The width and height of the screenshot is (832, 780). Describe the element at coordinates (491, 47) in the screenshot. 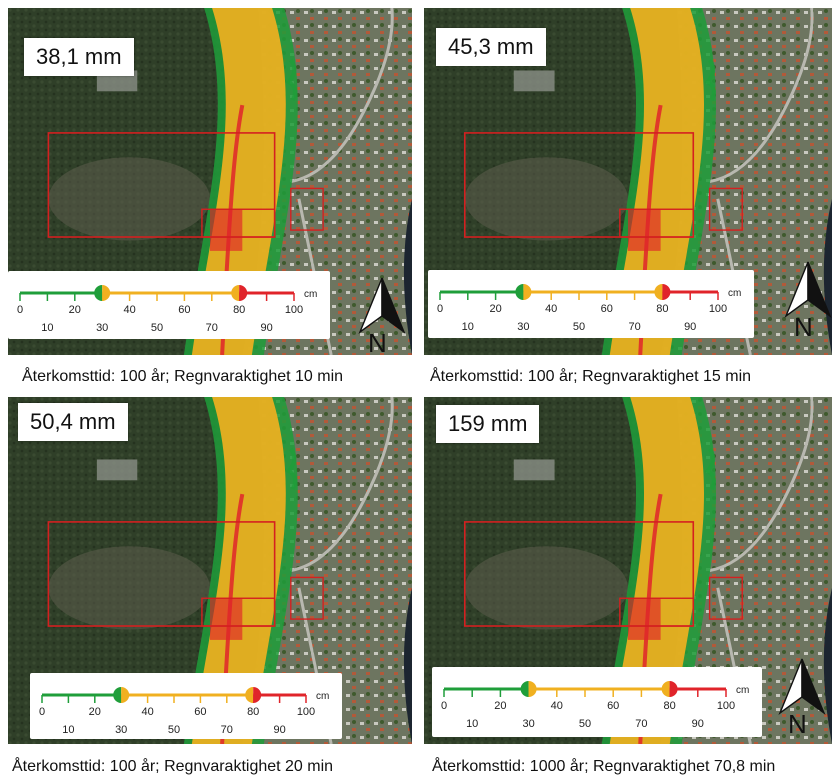

I see `rainfall-label: 45,3 mm` at that location.